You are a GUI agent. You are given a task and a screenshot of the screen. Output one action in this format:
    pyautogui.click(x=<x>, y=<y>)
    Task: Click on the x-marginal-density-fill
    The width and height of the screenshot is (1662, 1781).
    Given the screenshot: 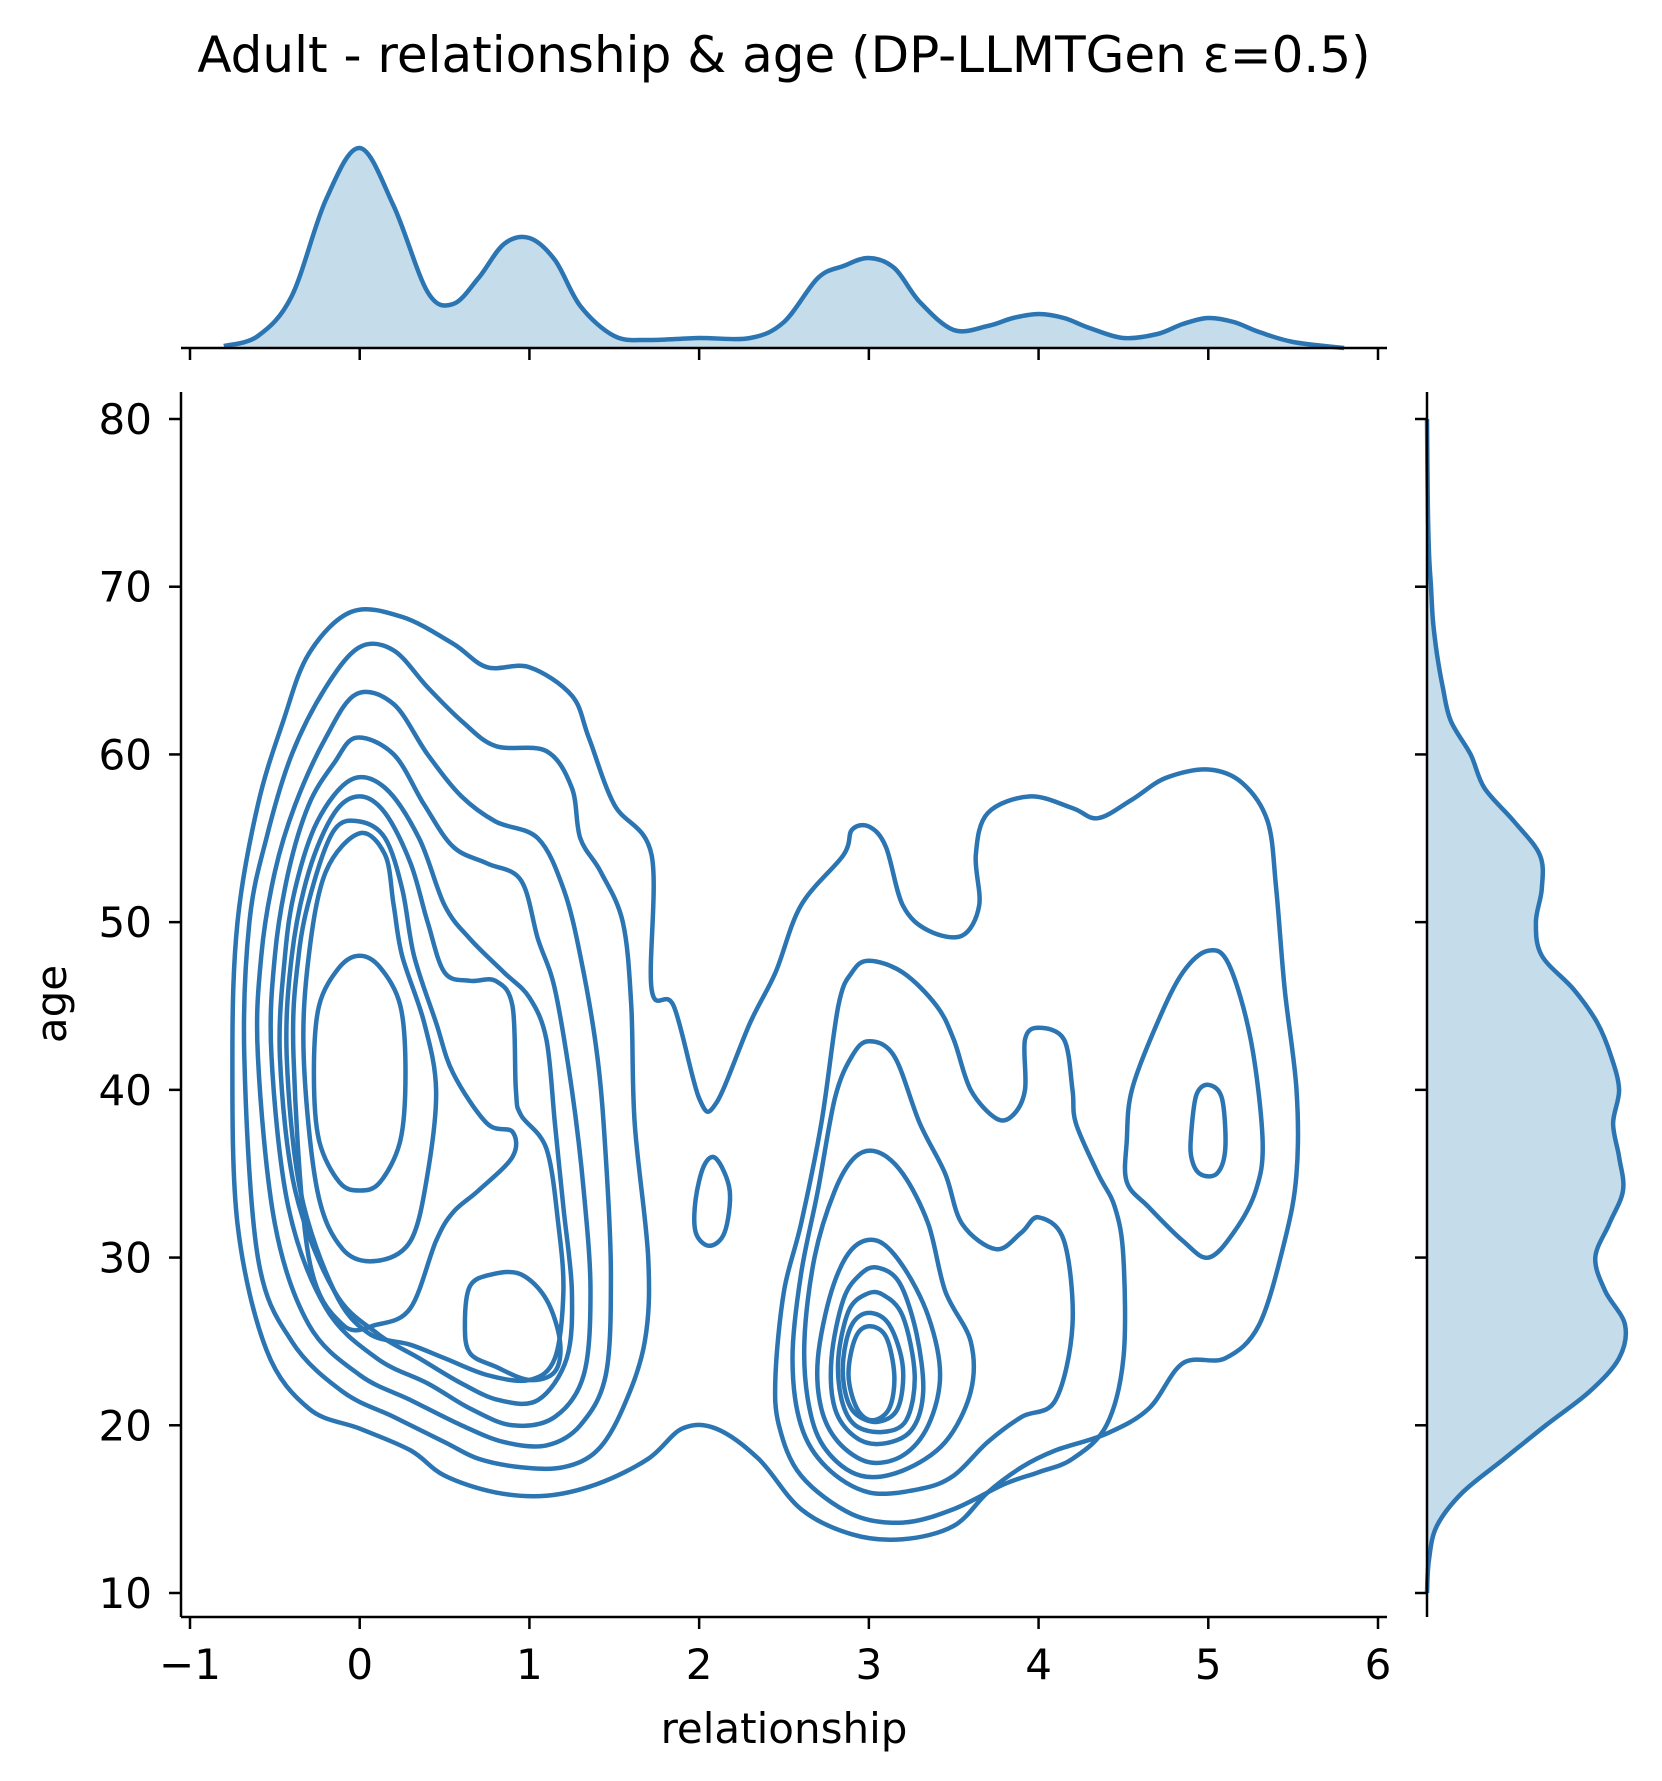 What is the action you would take?
    pyautogui.click(x=784, y=247)
    